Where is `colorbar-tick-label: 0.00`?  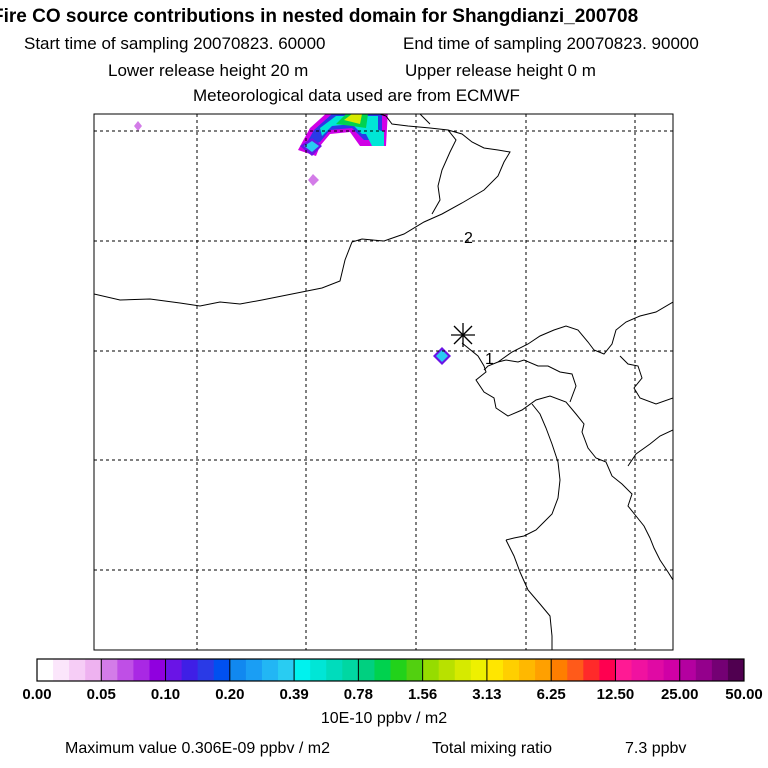
colorbar-tick-label: 0.00 is located at coordinates (37, 694).